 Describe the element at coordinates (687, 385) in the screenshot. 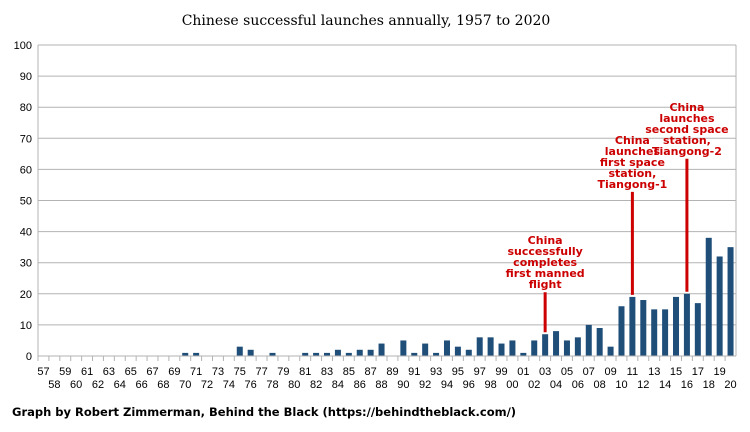

I see `x-tick-label: 16` at that location.